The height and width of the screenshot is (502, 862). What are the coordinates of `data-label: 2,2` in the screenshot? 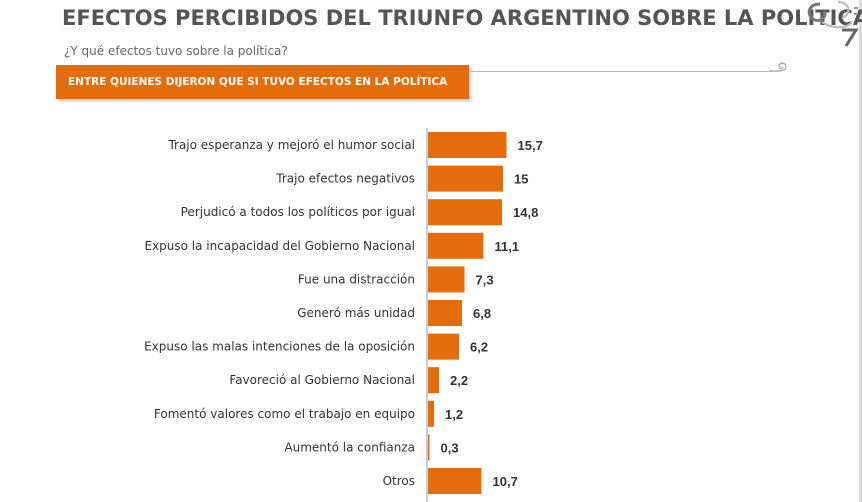 It's located at (459, 380).